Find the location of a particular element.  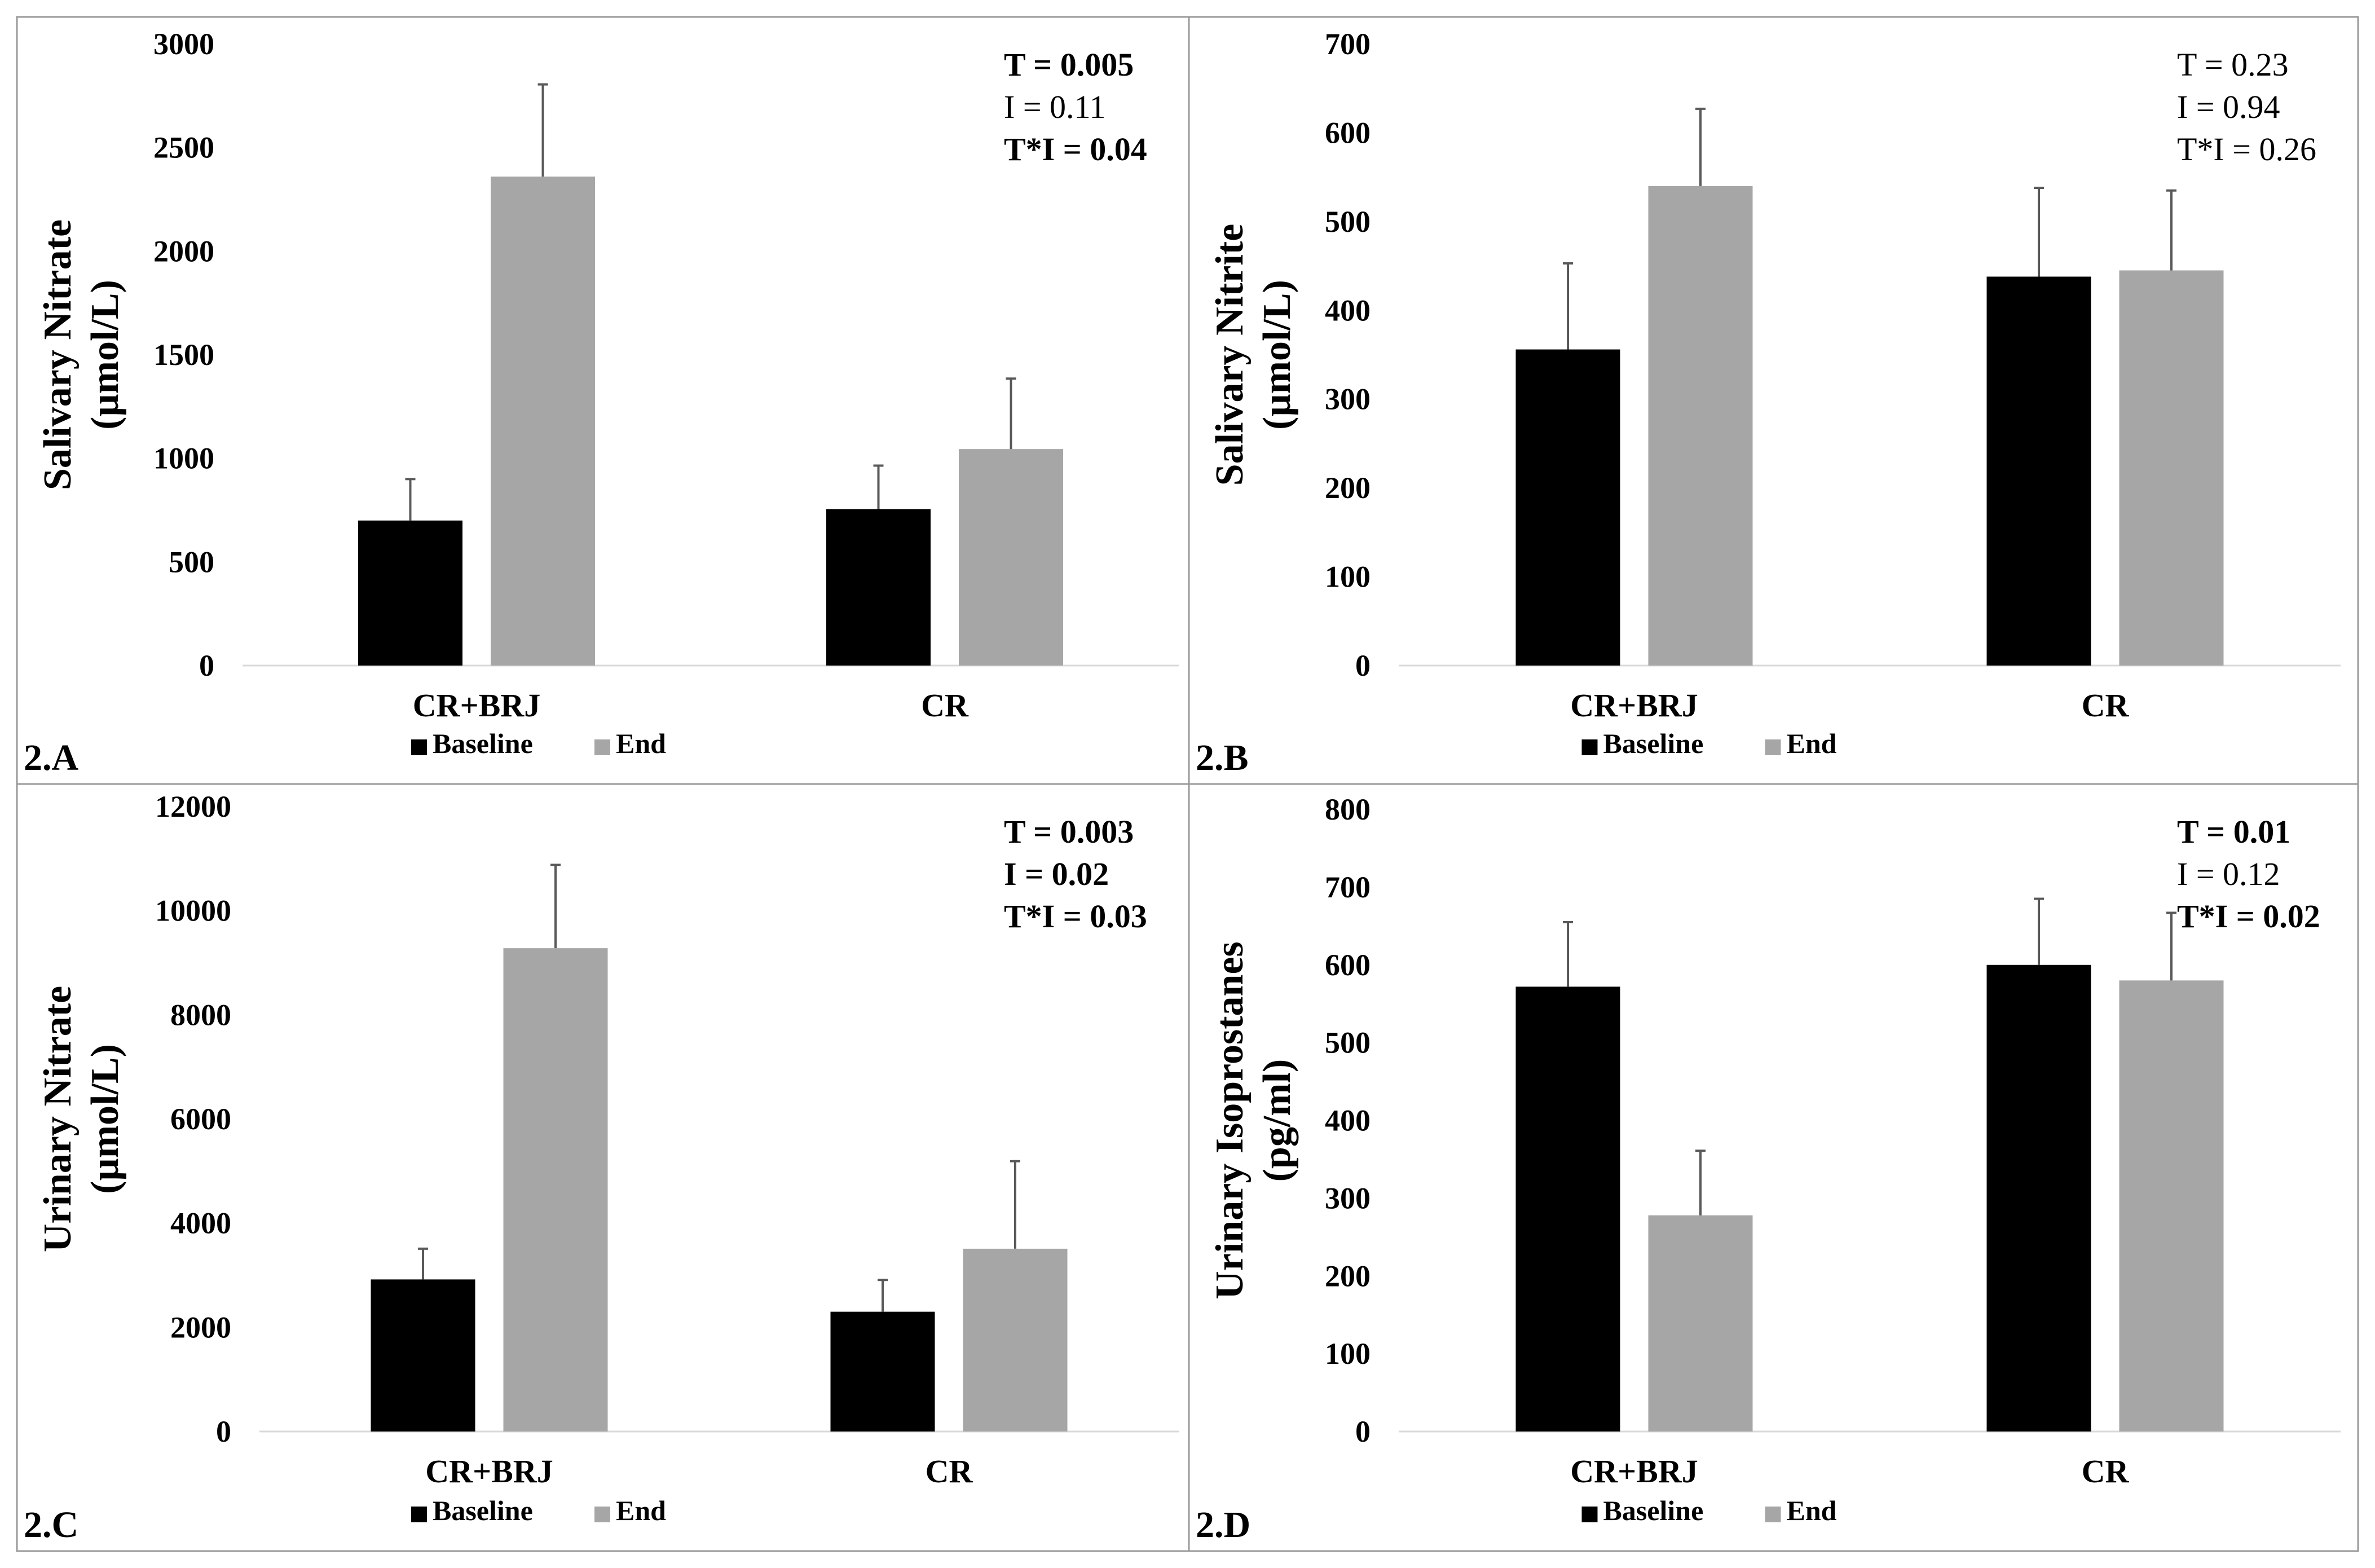

y-axis-title: Urinary Isoprostanes (pg/ml) is located at coordinates (1254, 1120).